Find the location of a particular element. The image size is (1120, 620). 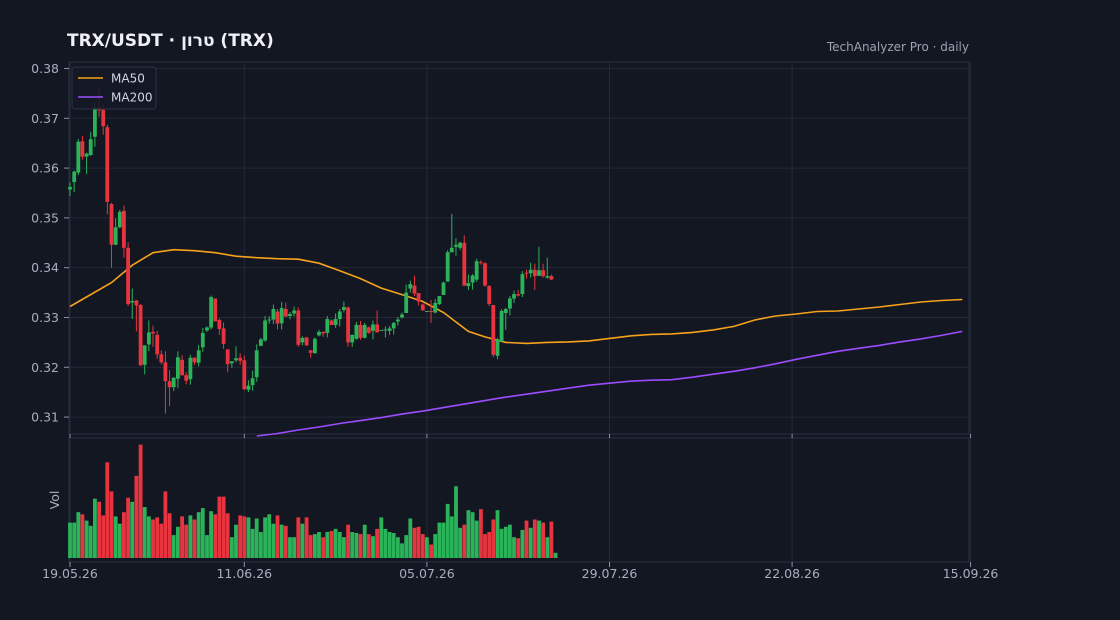

ma200-series is located at coordinates (609, 383).